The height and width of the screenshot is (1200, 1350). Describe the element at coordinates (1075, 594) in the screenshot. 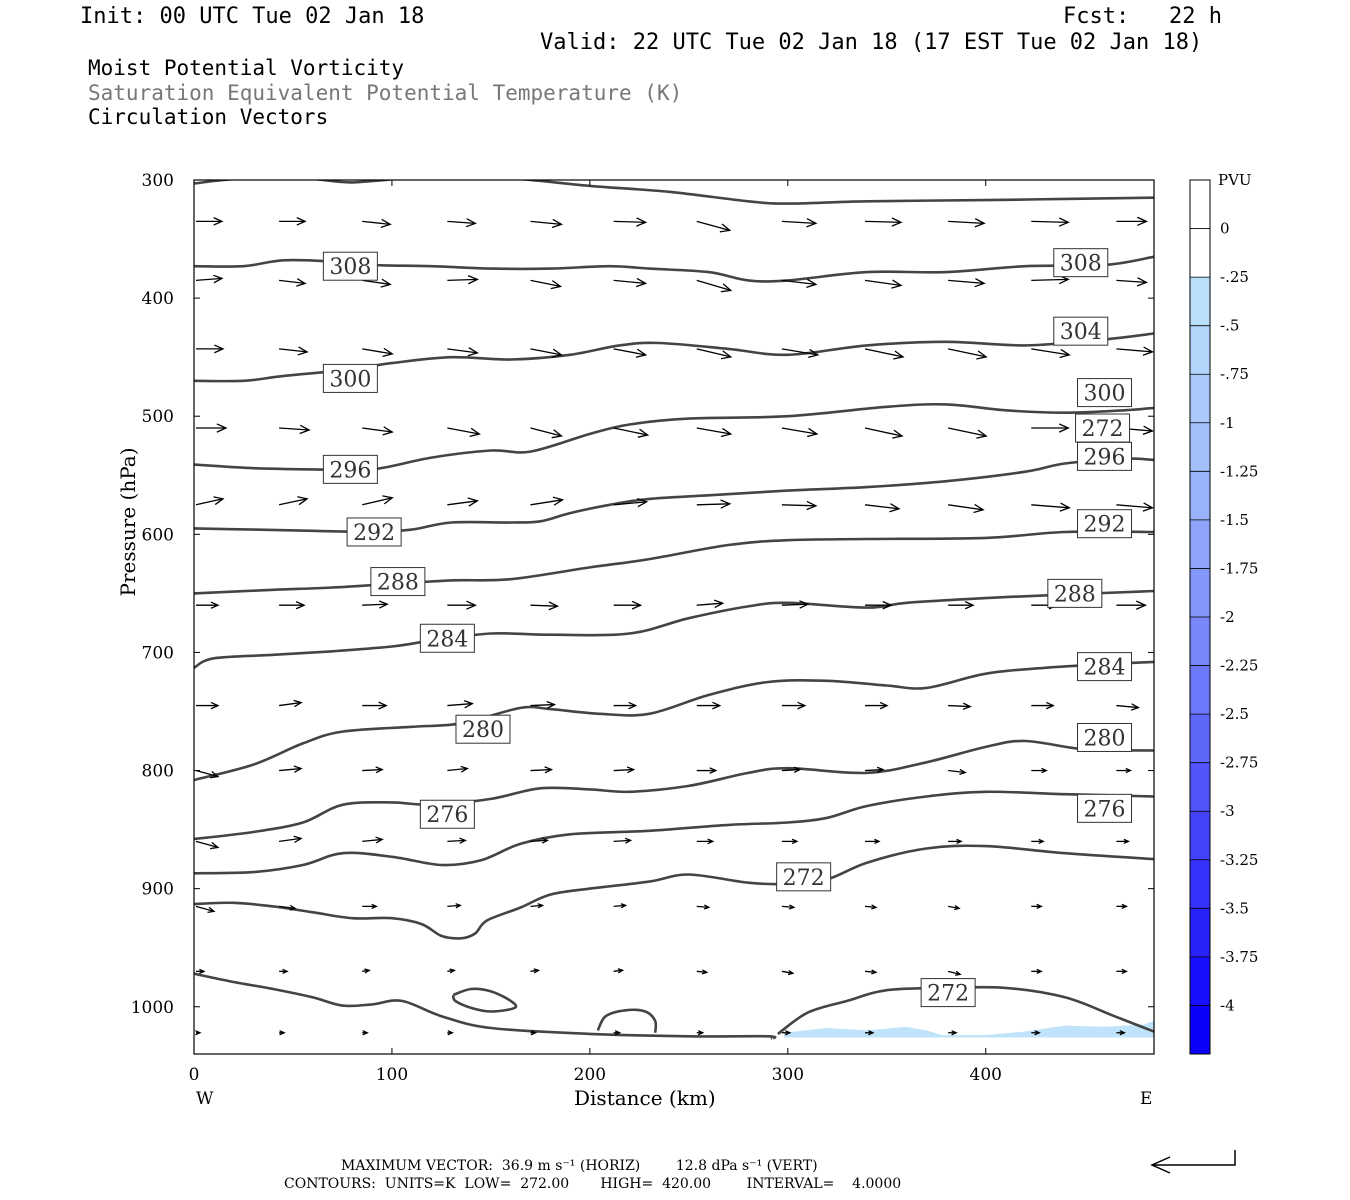

I see `contour-label-text: 288` at that location.